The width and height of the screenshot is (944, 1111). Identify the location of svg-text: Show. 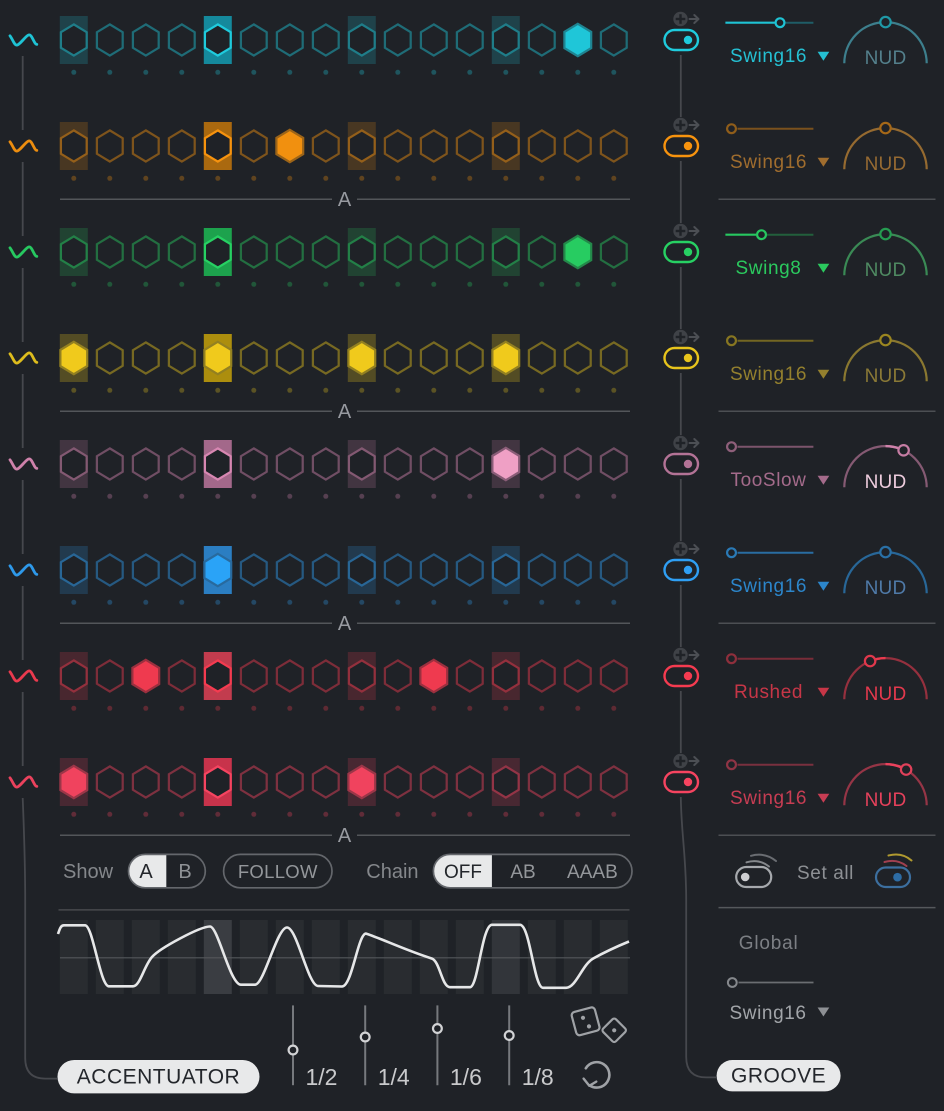
(88, 872).